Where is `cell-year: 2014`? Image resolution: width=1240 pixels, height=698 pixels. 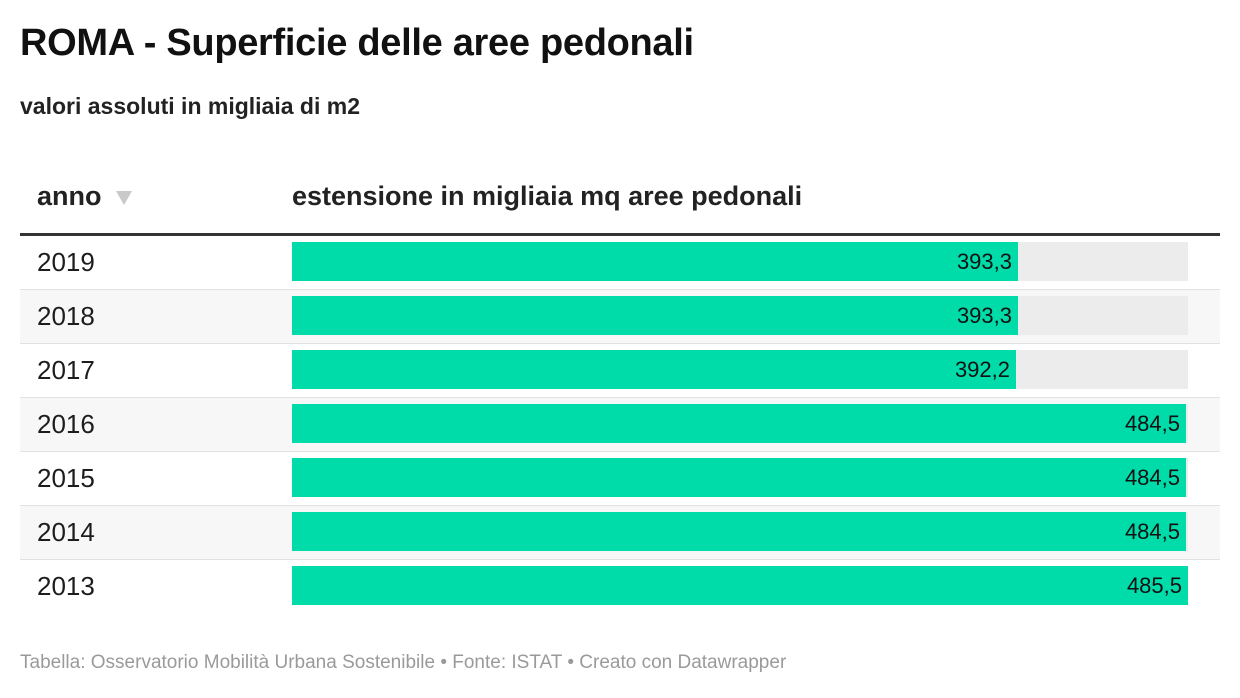 cell-year: 2014 is located at coordinates (66, 532).